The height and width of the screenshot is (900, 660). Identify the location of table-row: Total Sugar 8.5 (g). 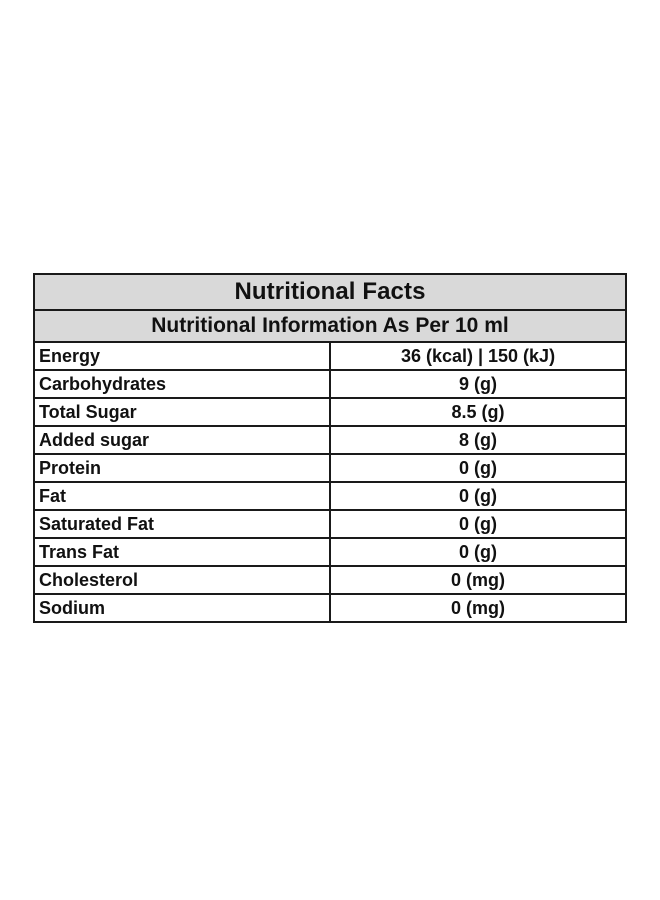
(330, 412).